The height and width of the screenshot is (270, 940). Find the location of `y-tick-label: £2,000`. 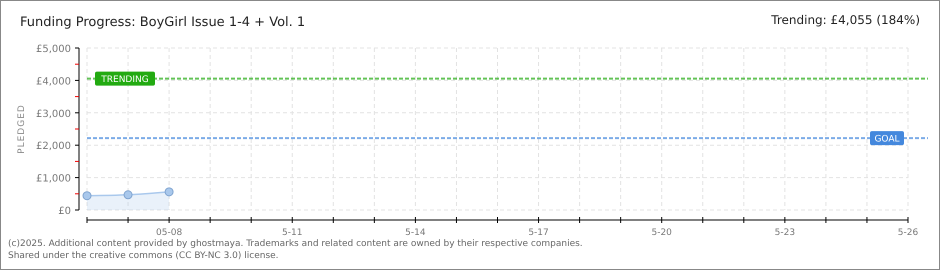

y-tick-label: £2,000 is located at coordinates (53, 146).